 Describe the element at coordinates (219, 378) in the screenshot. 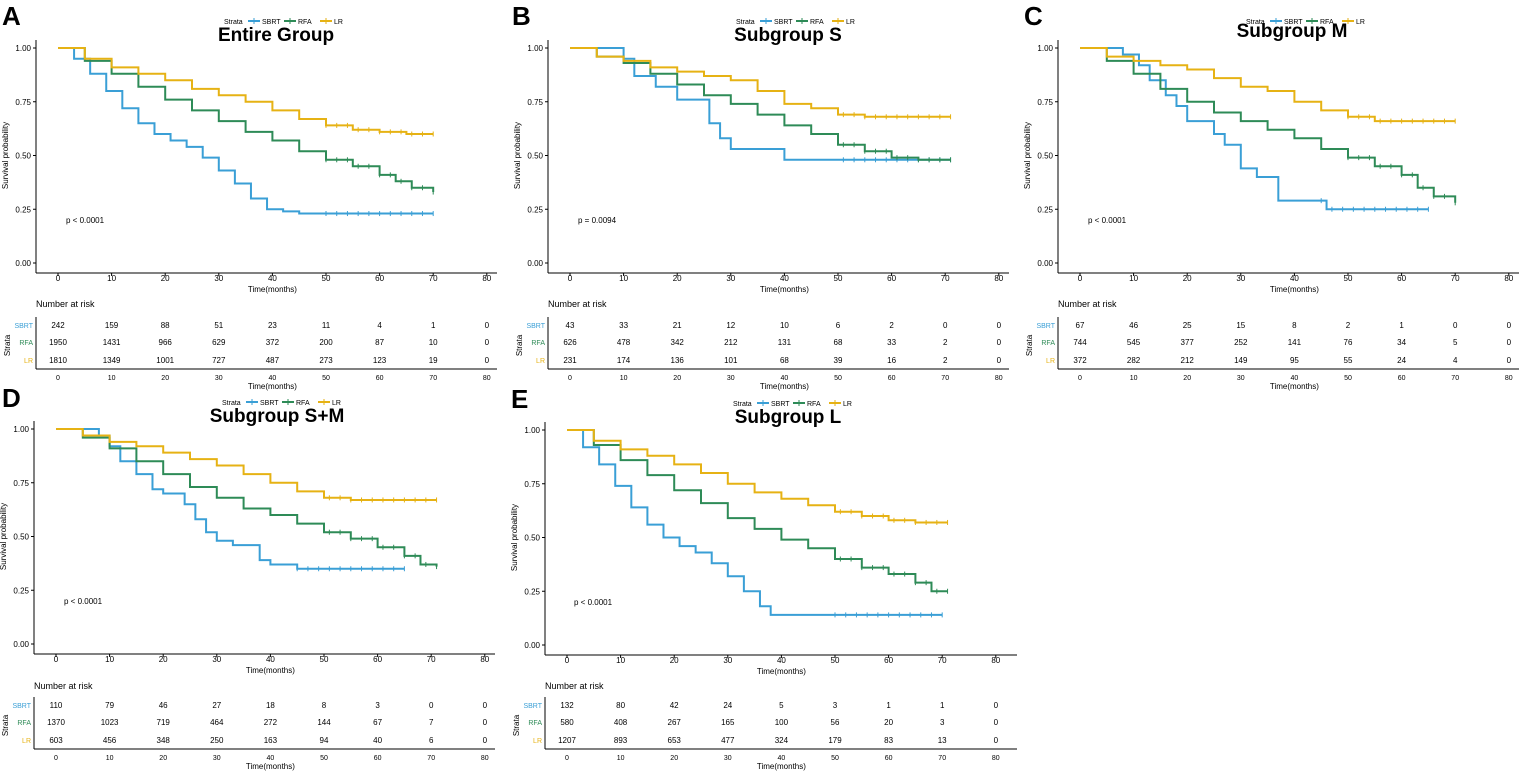

I see `risk-x-tick-label: 30` at that location.